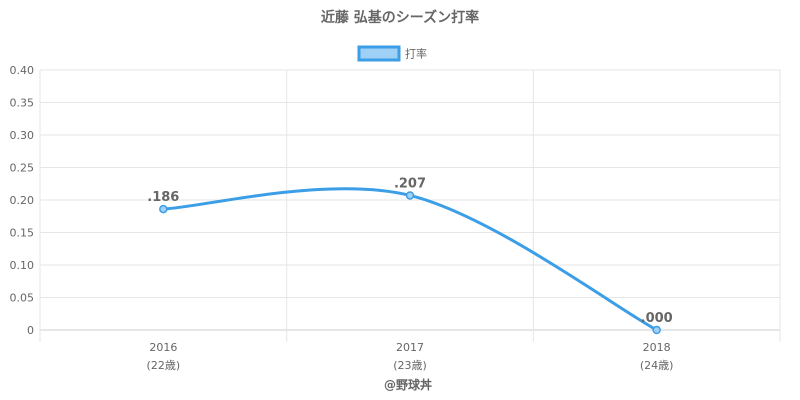 The width and height of the screenshot is (800, 400). Describe the element at coordinates (22, 70) in the screenshot. I see `y-tick-label: 0.40` at that location.